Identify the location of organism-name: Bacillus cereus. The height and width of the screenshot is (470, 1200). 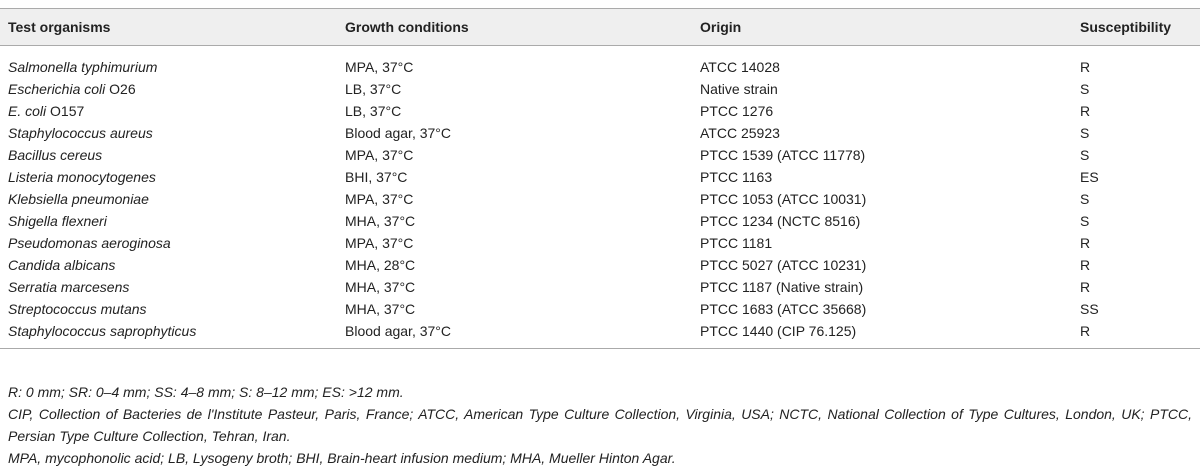
(55, 155).